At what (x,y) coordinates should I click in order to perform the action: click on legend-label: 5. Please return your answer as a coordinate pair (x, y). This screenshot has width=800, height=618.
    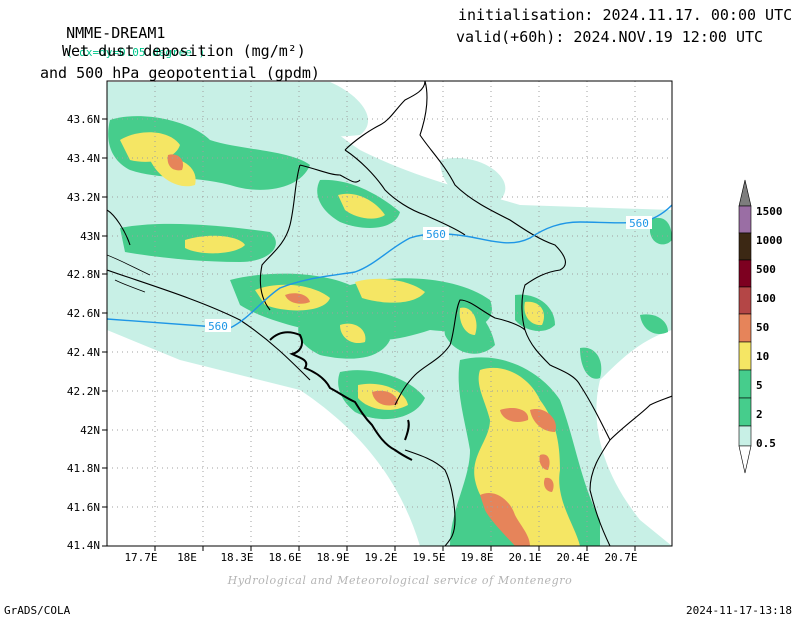
    Looking at the image, I should click on (759, 385).